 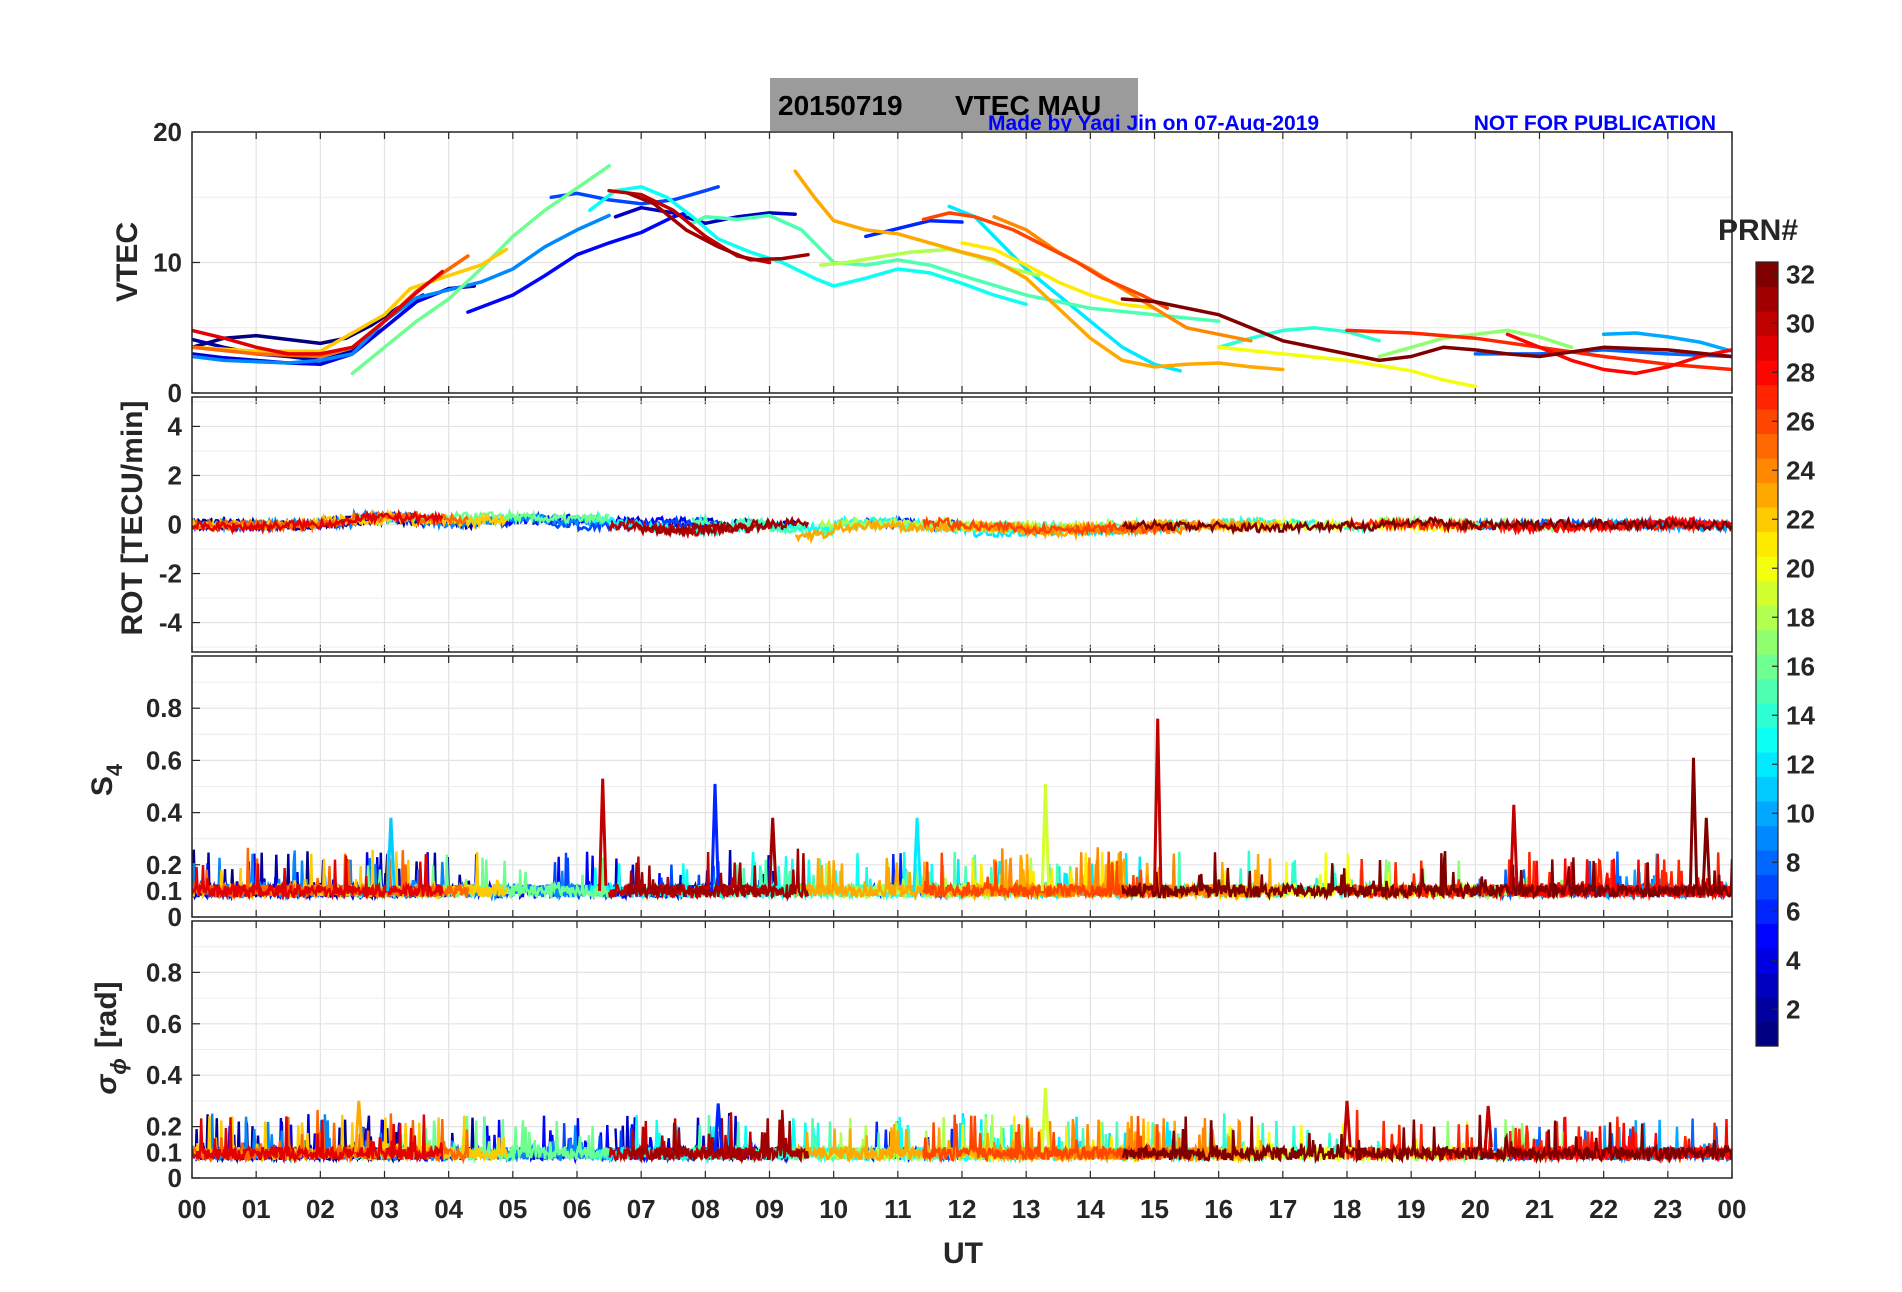 I want to click on colorbar-tick-label: 18, so click(x=1800, y=617).